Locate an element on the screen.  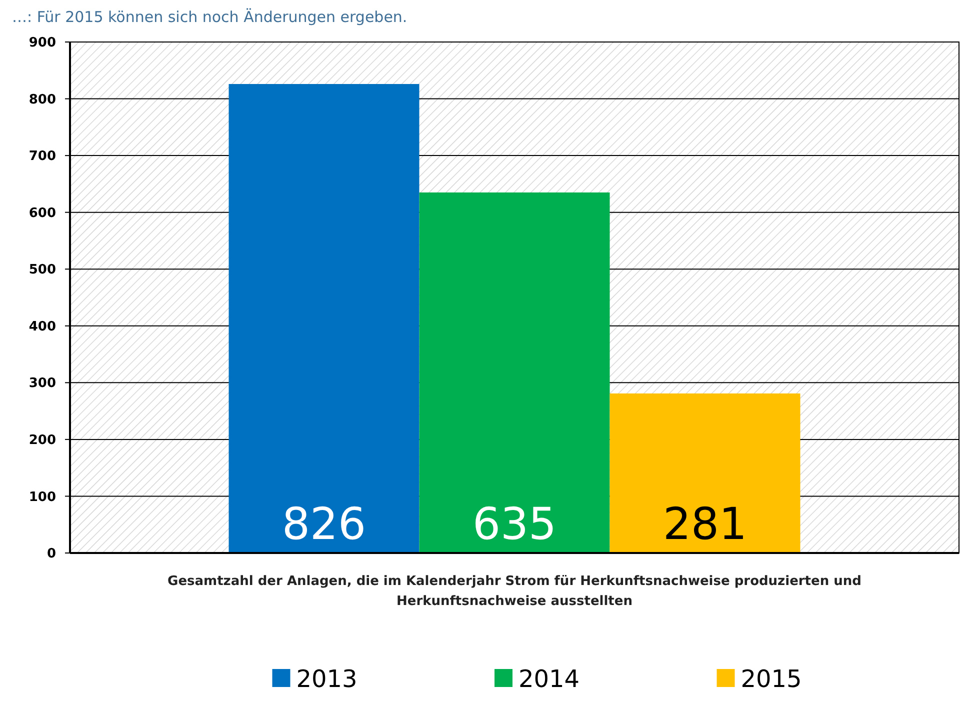
legend-label: 2014 is located at coordinates (549, 679).